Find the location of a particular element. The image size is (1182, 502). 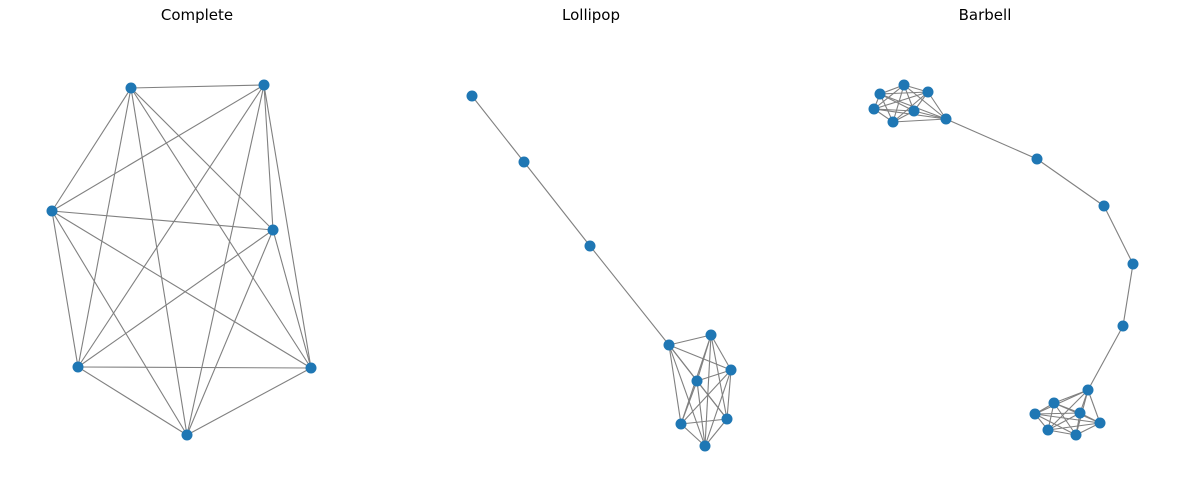

graph-title-lollipop: Lollipop is located at coordinates (591, 15).